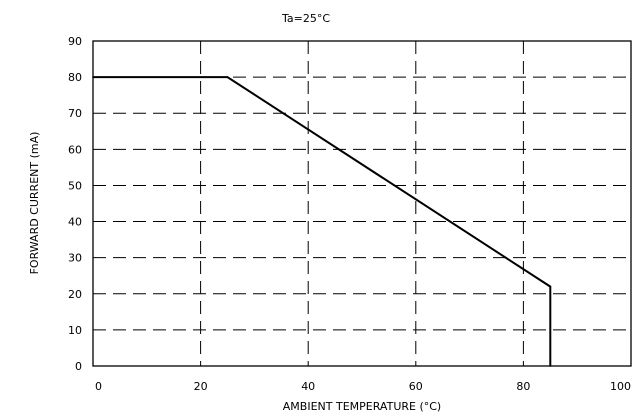  Describe the element at coordinates (75, 204) in the screenshot. I see `y-axis-ticks: 0 10 20 30 40 50 60 70 80 90` at that location.